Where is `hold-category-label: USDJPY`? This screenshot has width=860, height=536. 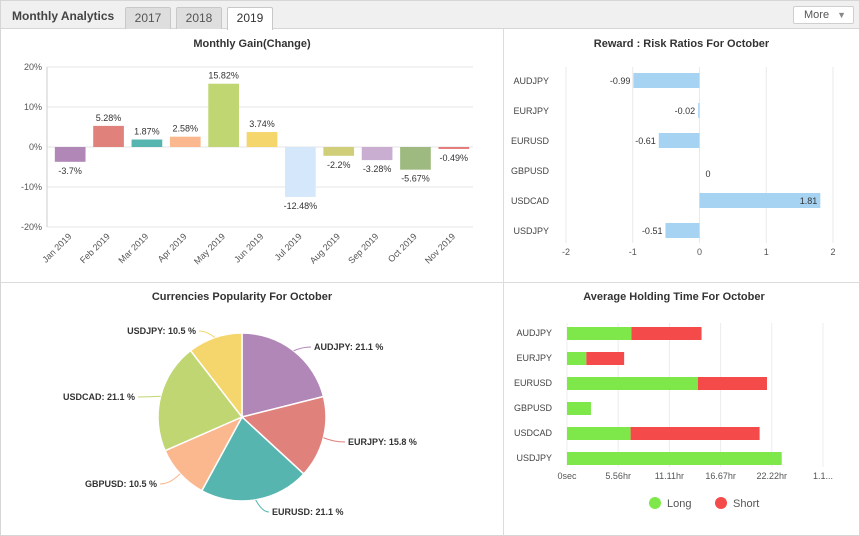 hold-category-label: USDJPY is located at coordinates (534, 458).